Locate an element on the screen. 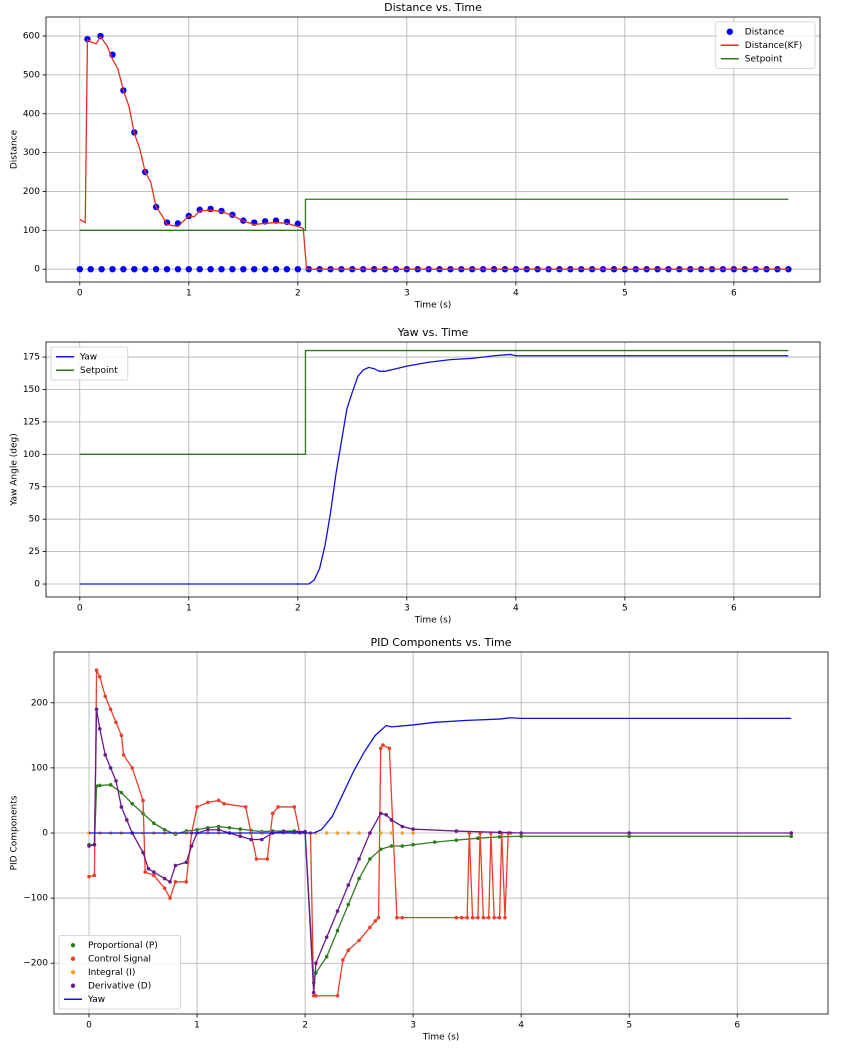  y-tick-label: 150 is located at coordinates (31, 390).